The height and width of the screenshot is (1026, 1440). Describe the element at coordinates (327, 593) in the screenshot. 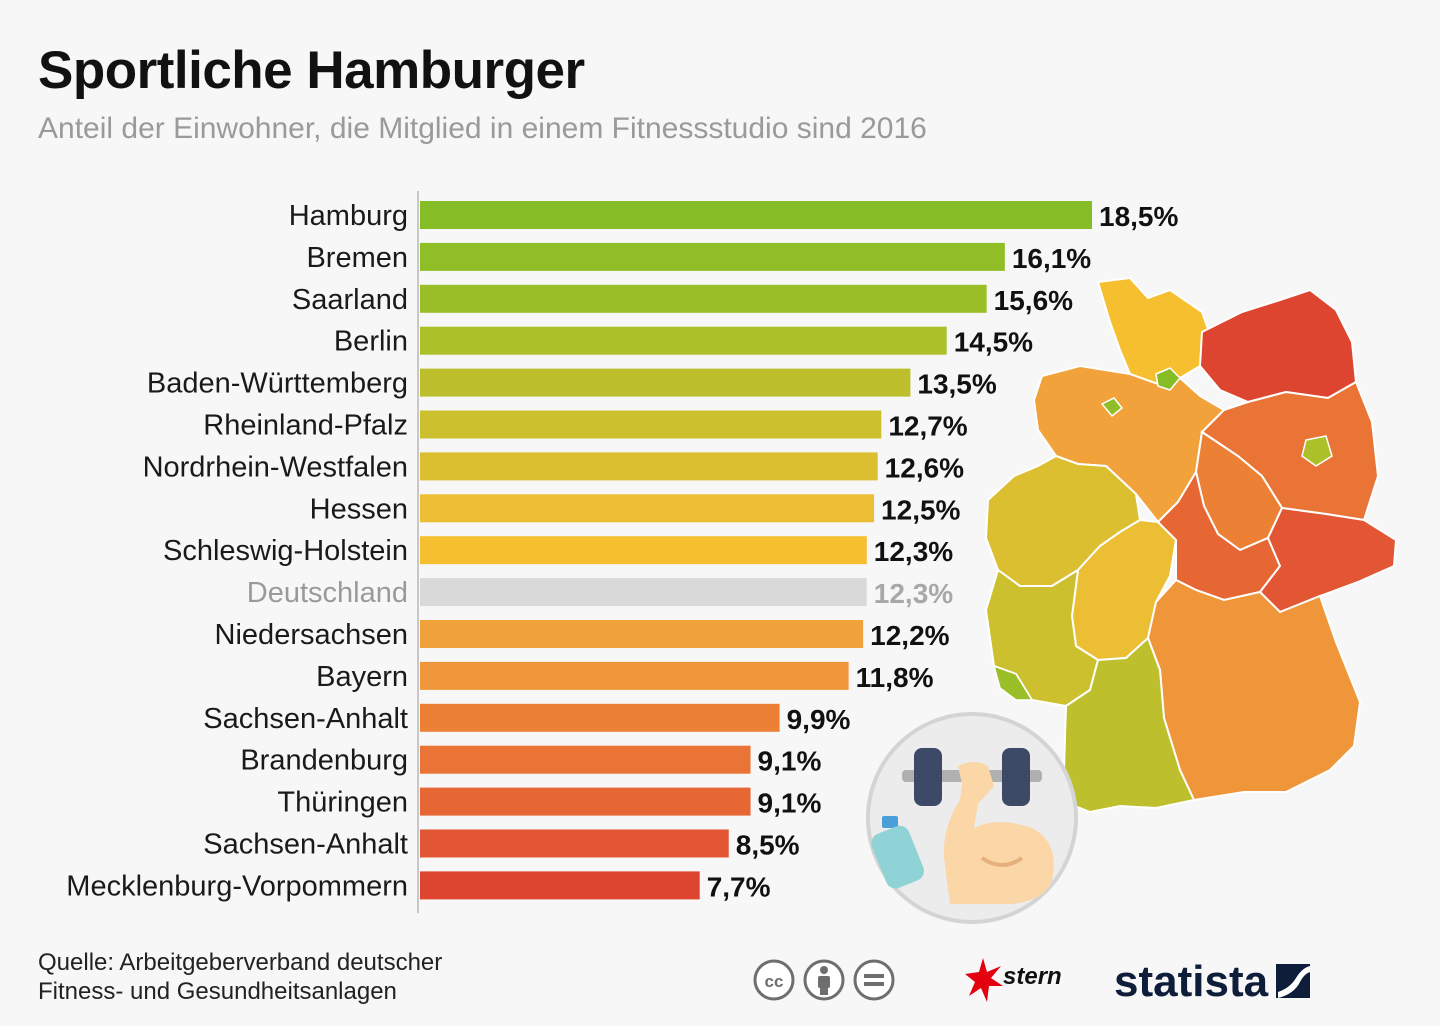

I see `category-label: Deutschland` at that location.